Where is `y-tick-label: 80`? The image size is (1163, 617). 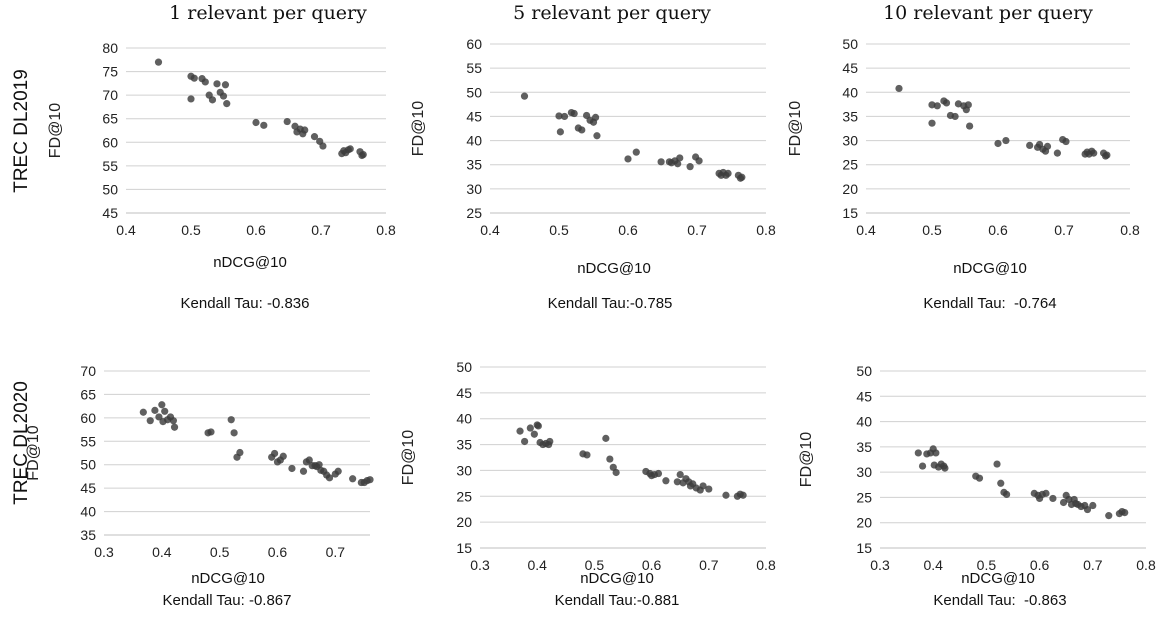
y-tick-label: 80 is located at coordinates (110, 48).